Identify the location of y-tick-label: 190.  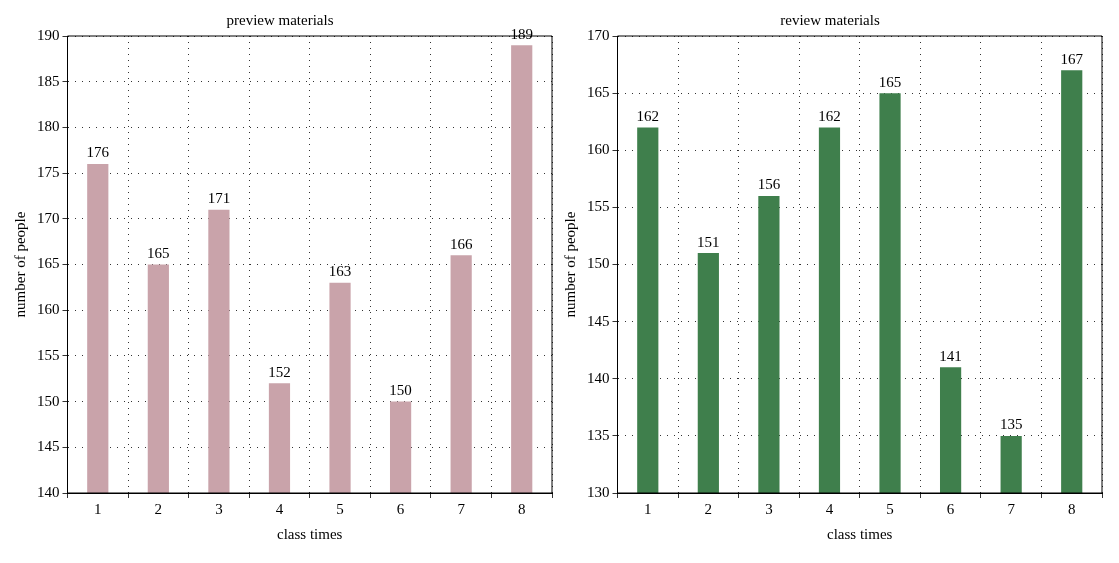
(48, 34).